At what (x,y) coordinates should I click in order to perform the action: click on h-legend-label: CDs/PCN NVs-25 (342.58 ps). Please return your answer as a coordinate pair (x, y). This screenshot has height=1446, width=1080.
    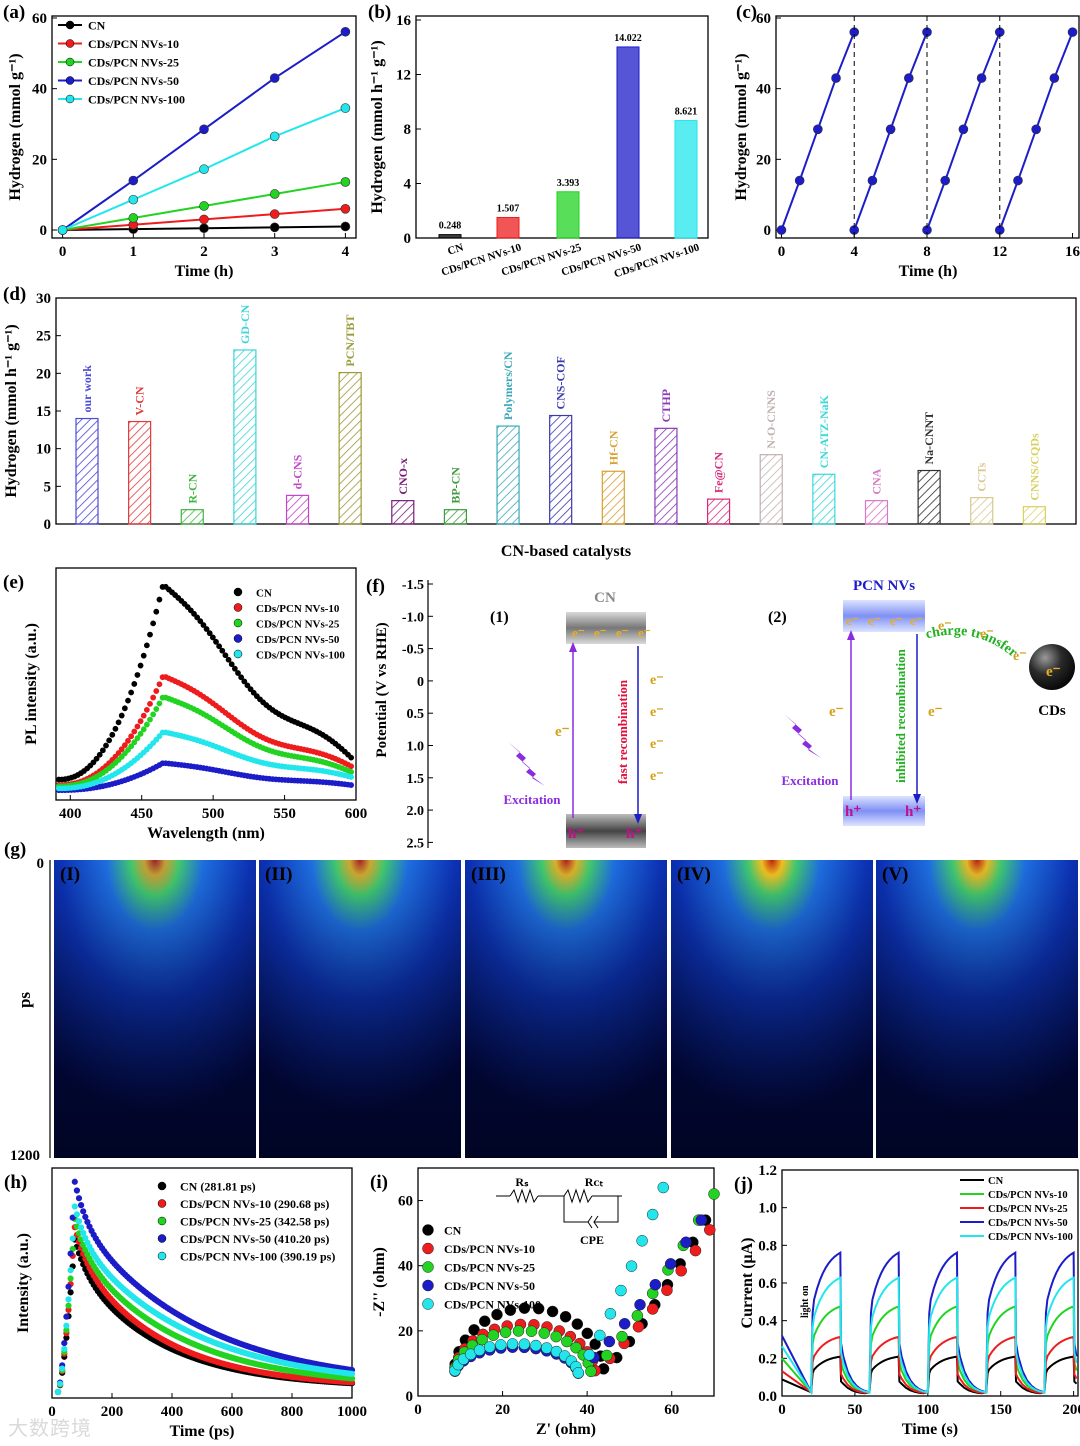
    Looking at the image, I should click on (254, 1222).